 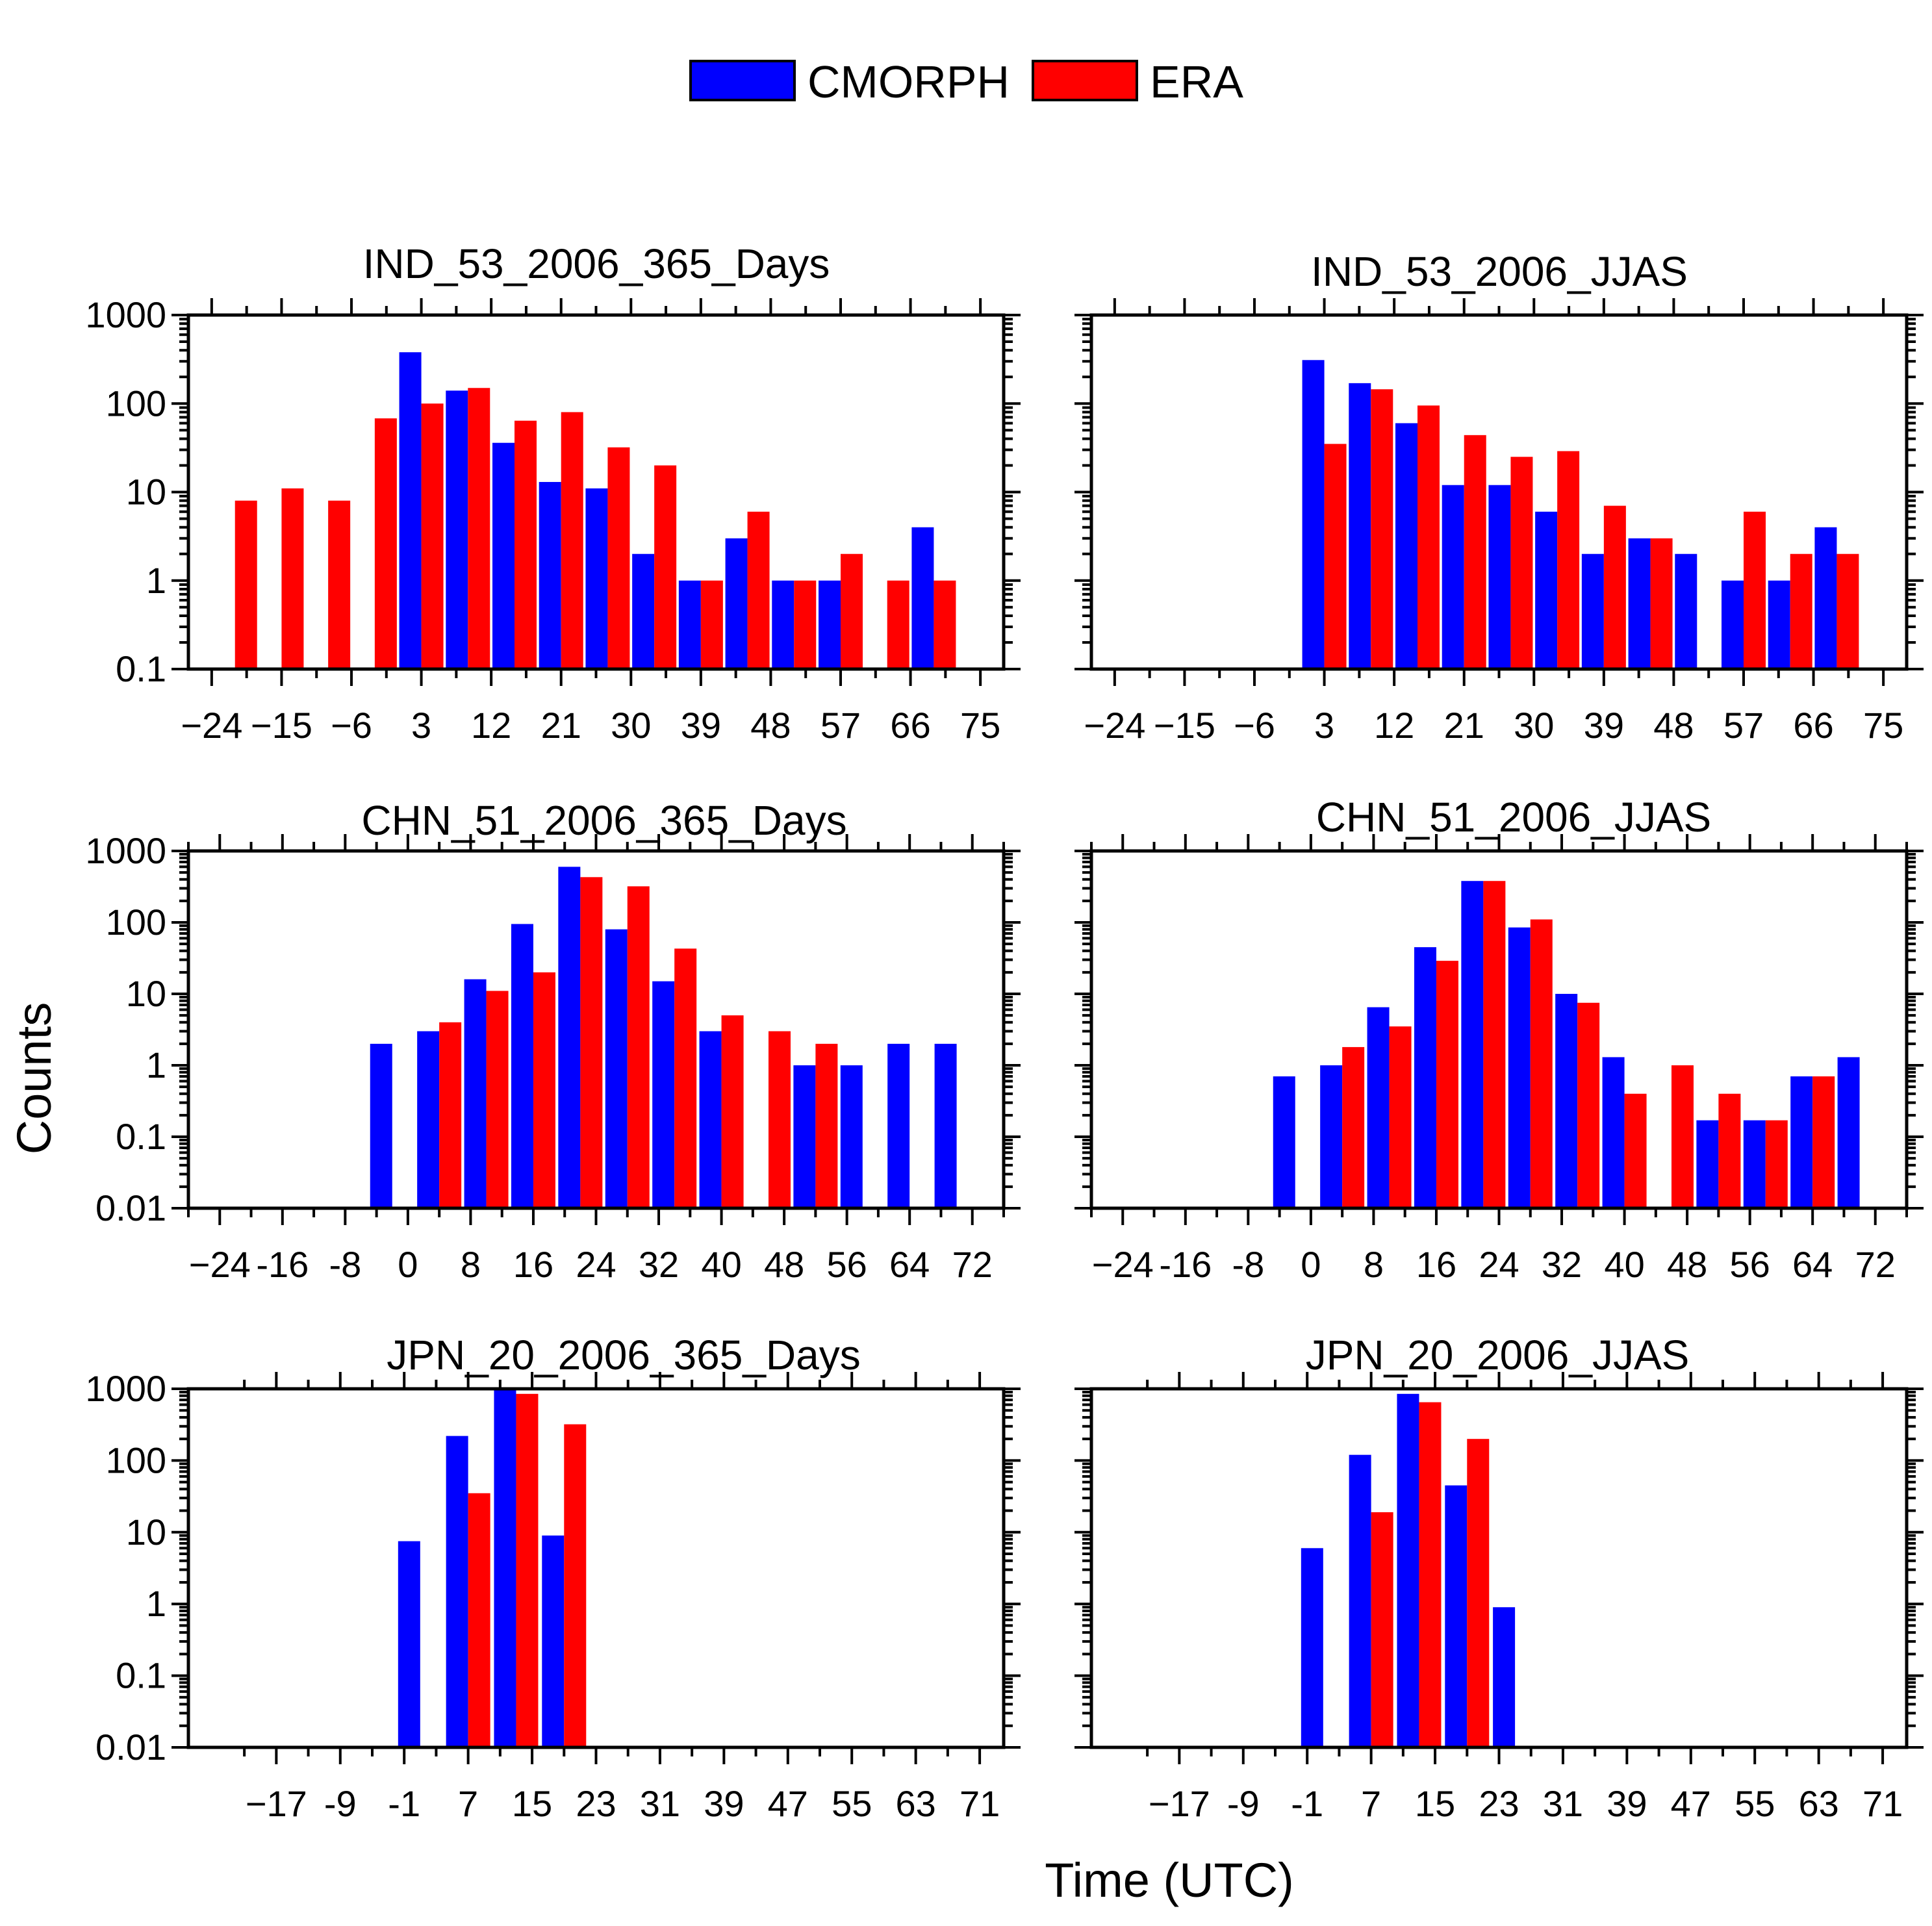 I want to click on x-tick-label: −6, so click(x=351, y=725).